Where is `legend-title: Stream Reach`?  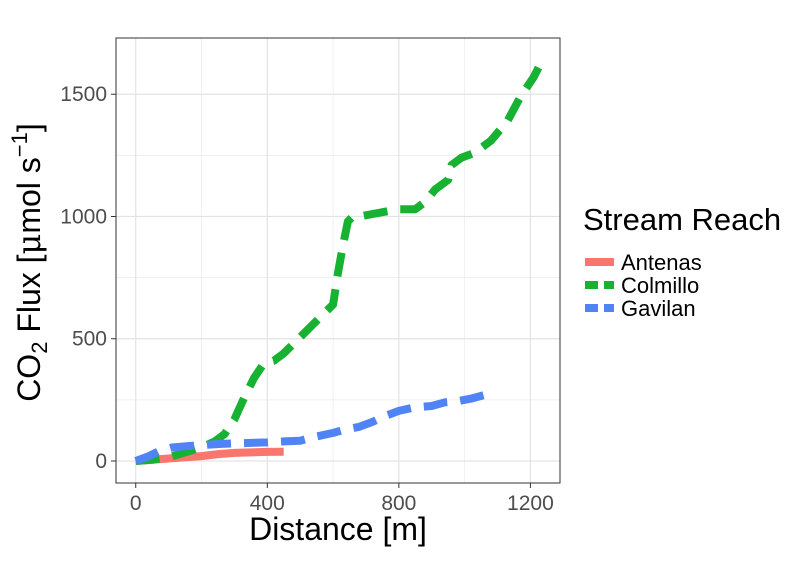
legend-title: Stream Reach is located at coordinates (682, 219).